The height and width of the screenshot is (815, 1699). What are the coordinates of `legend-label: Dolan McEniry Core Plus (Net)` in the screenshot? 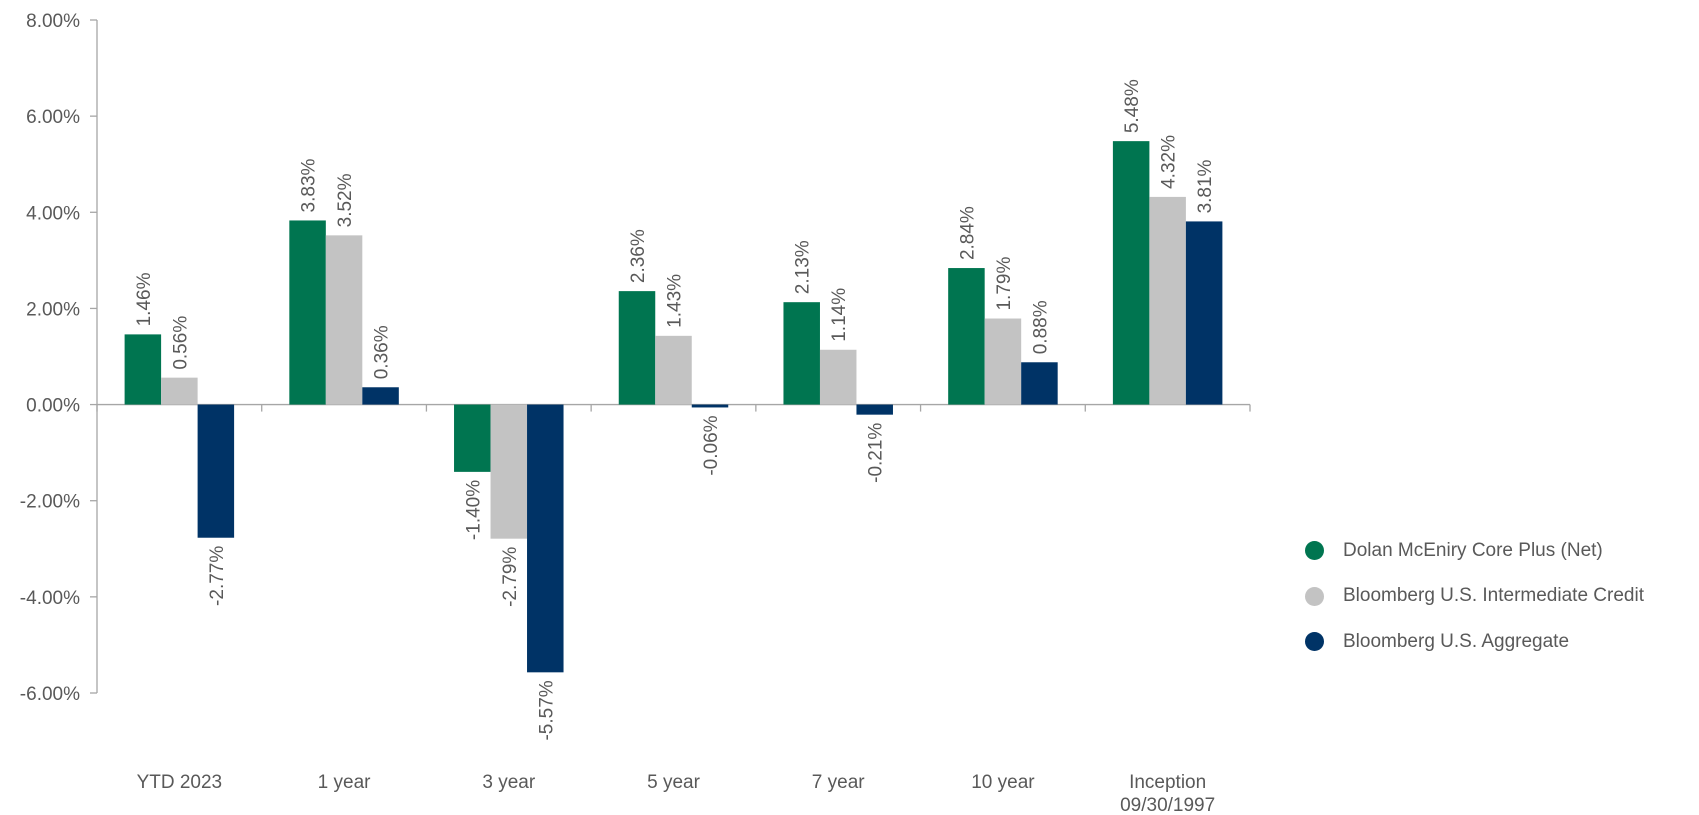 It's located at (1473, 550).